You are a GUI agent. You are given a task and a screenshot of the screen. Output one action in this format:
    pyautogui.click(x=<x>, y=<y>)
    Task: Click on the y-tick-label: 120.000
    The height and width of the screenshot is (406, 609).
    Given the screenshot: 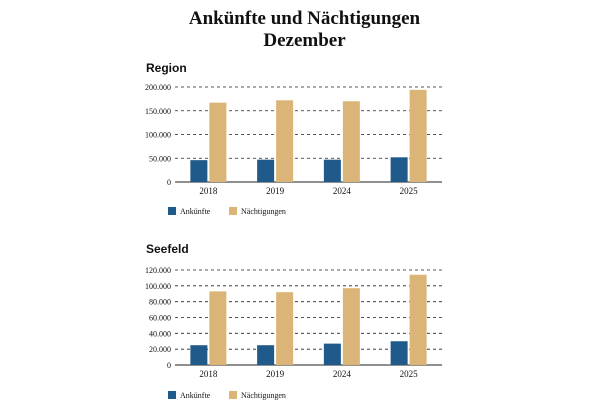 What is the action you would take?
    pyautogui.click(x=158, y=270)
    